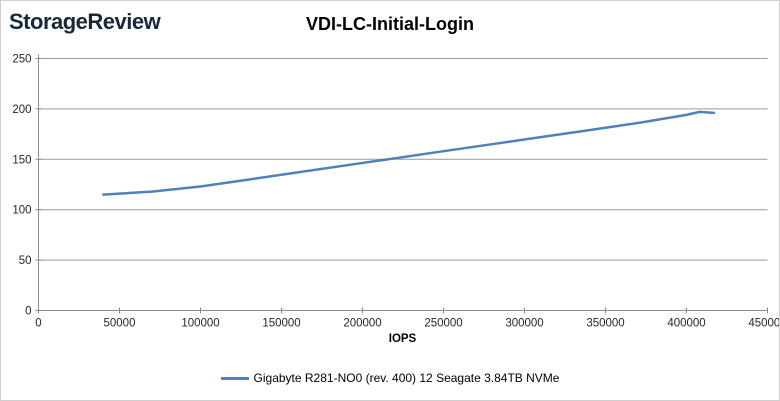  What do you see at coordinates (764, 324) in the screenshot?
I see `x-tick-label: 450000` at bounding box center [764, 324].